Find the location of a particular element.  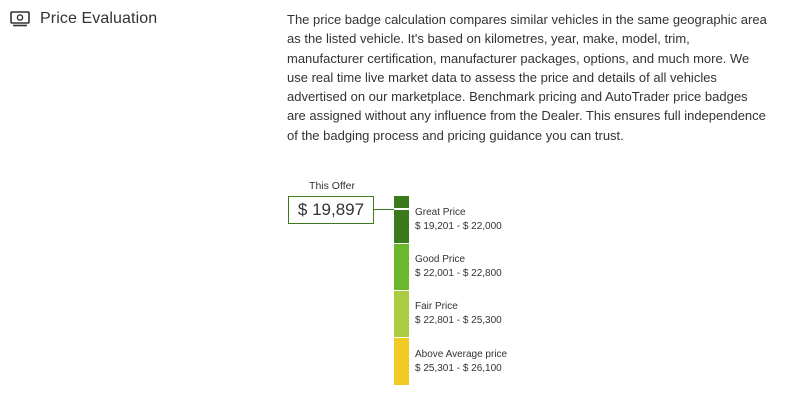

band-range: $ 22,001 - $ 22,800 is located at coordinates (458, 273).